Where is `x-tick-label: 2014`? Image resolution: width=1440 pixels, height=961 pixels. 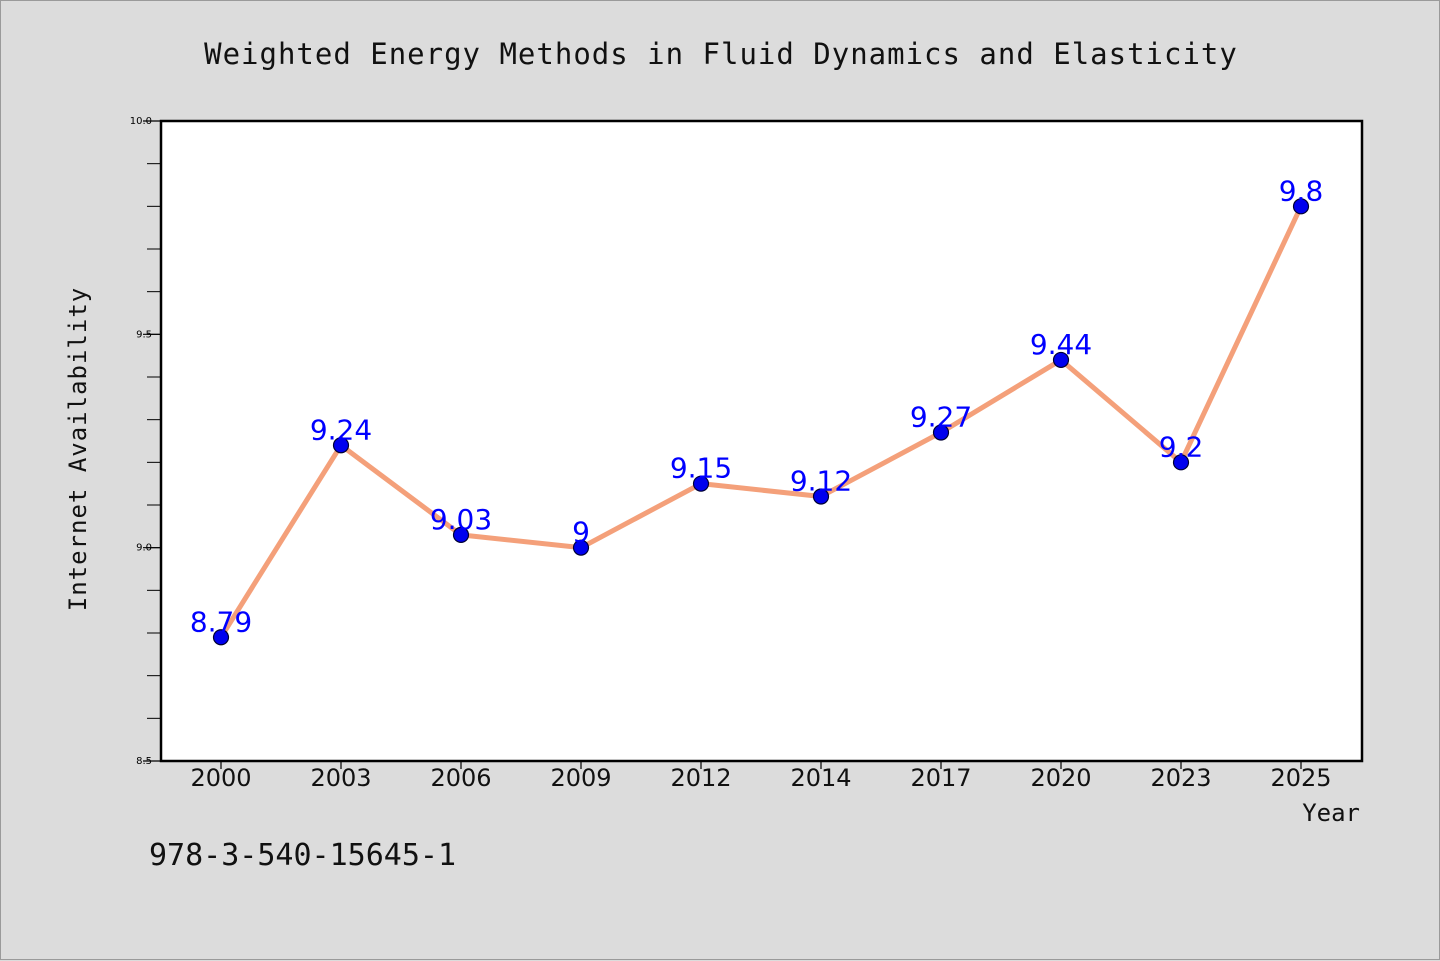
x-tick-label: 2014 is located at coordinates (820, 778).